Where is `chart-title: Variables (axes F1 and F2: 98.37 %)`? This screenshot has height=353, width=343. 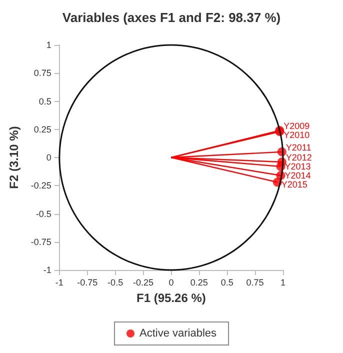
chart-title: Variables (axes F1 and F2: 98.37 %) is located at coordinates (171, 17).